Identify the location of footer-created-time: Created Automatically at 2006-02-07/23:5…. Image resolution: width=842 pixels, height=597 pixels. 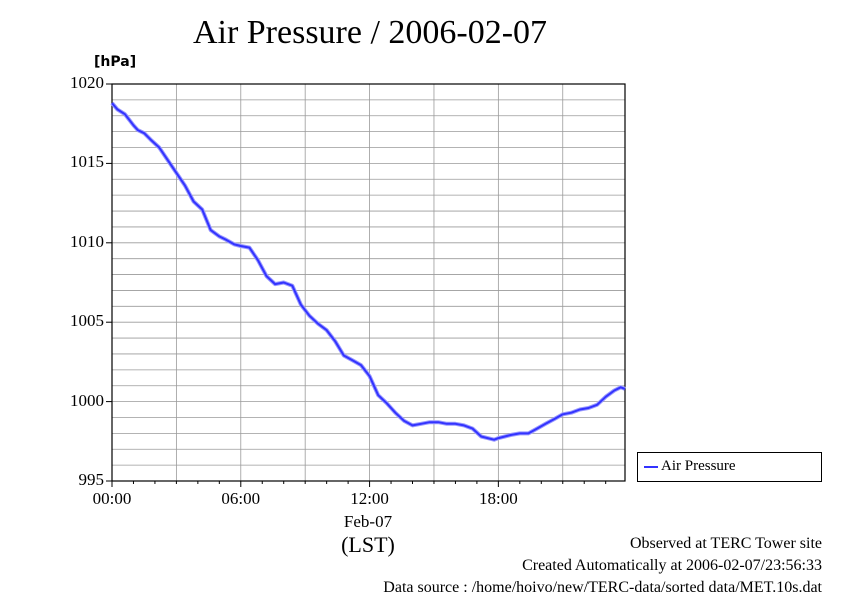
(672, 565).